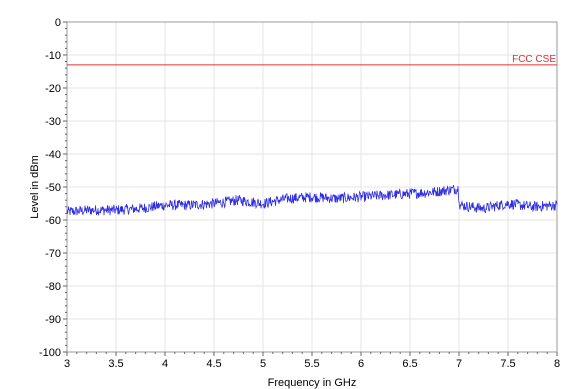  I want to click on y-tick-label: -40, so click(53, 155).